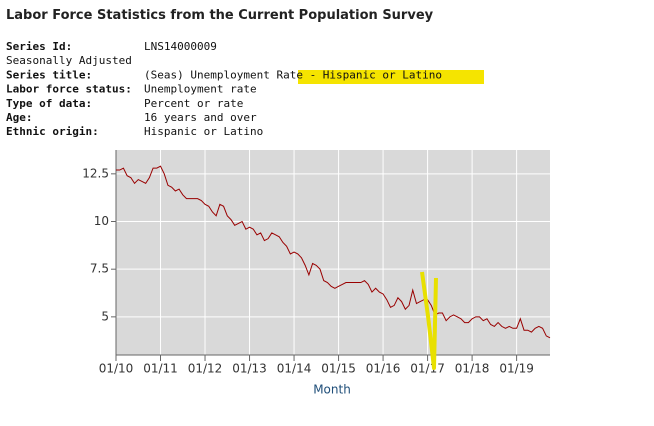 The width and height of the screenshot is (654, 426). What do you see at coordinates (200, 117) in the screenshot?
I see `info-value: 16 years and over` at bounding box center [200, 117].